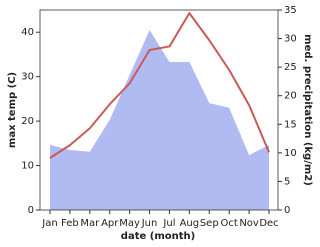 The width and height of the screenshot is (320, 247). I want to click on y2-axis-label: med. precipitation (kg/m2), so click(307, 110).